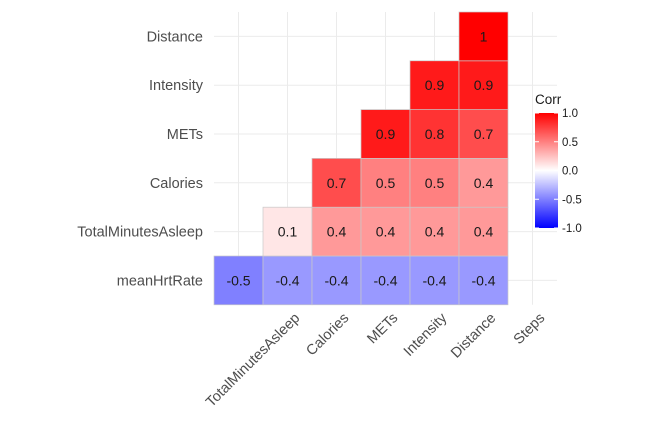 This screenshot has width=659, height=433. What do you see at coordinates (175, 37) in the screenshot?
I see `y-tick-label: Distance` at bounding box center [175, 37].